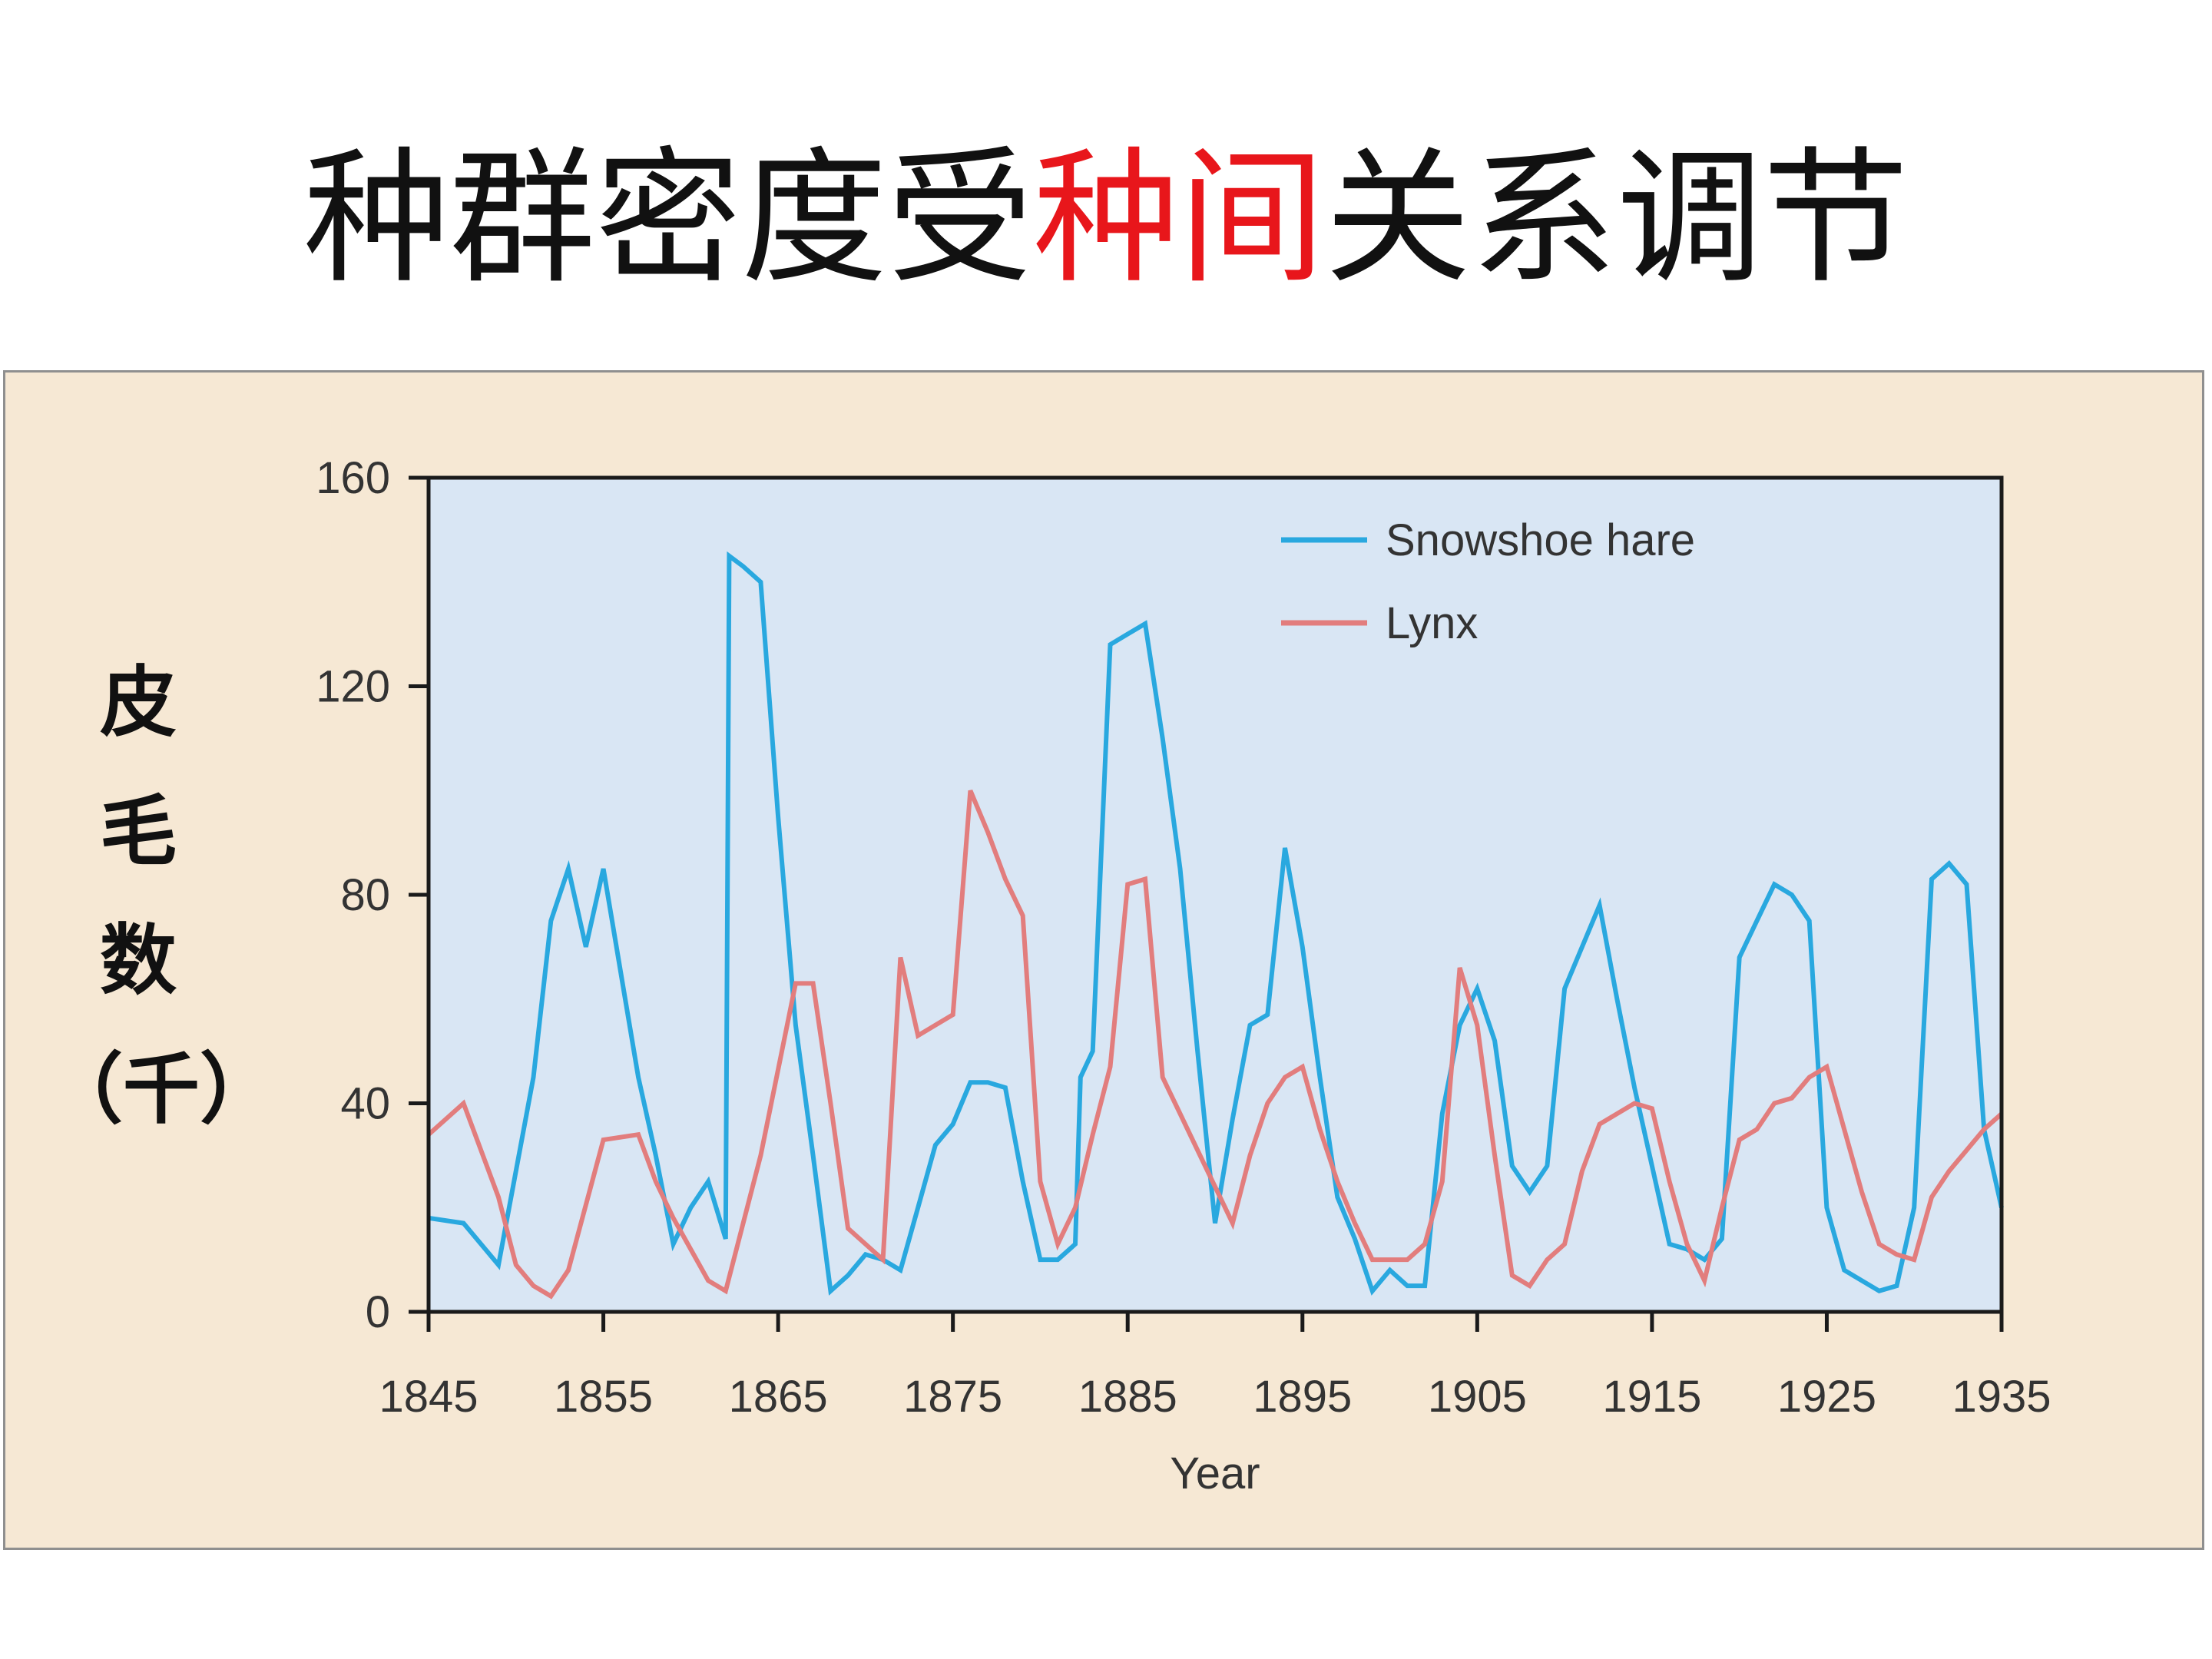 Image resolution: width=2212 pixels, height=1659 pixels. Describe the element at coordinates (1432, 623) in the screenshot. I see `legend-label: Lynx` at that location.